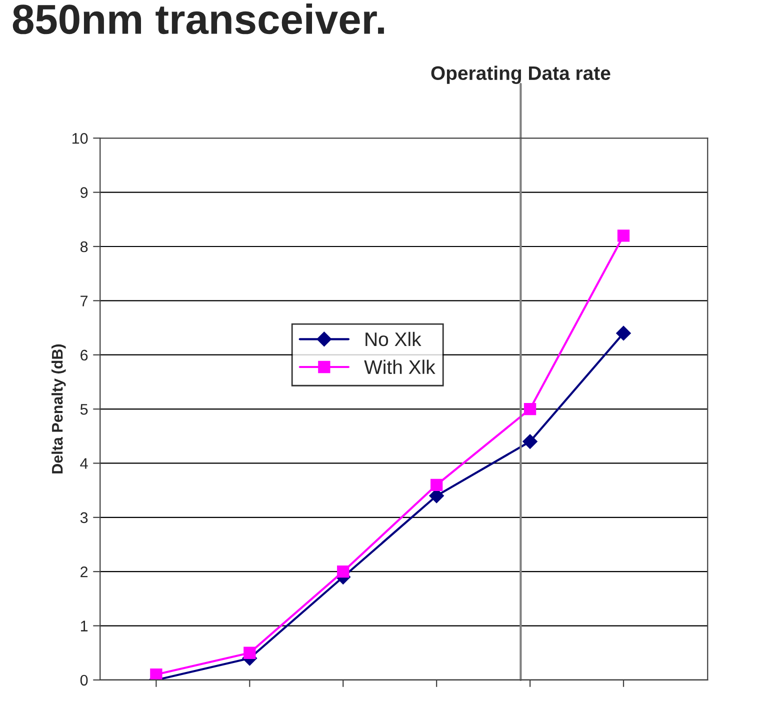  Describe the element at coordinates (84, 355) in the screenshot. I see `y-tick-label: 6` at that location.